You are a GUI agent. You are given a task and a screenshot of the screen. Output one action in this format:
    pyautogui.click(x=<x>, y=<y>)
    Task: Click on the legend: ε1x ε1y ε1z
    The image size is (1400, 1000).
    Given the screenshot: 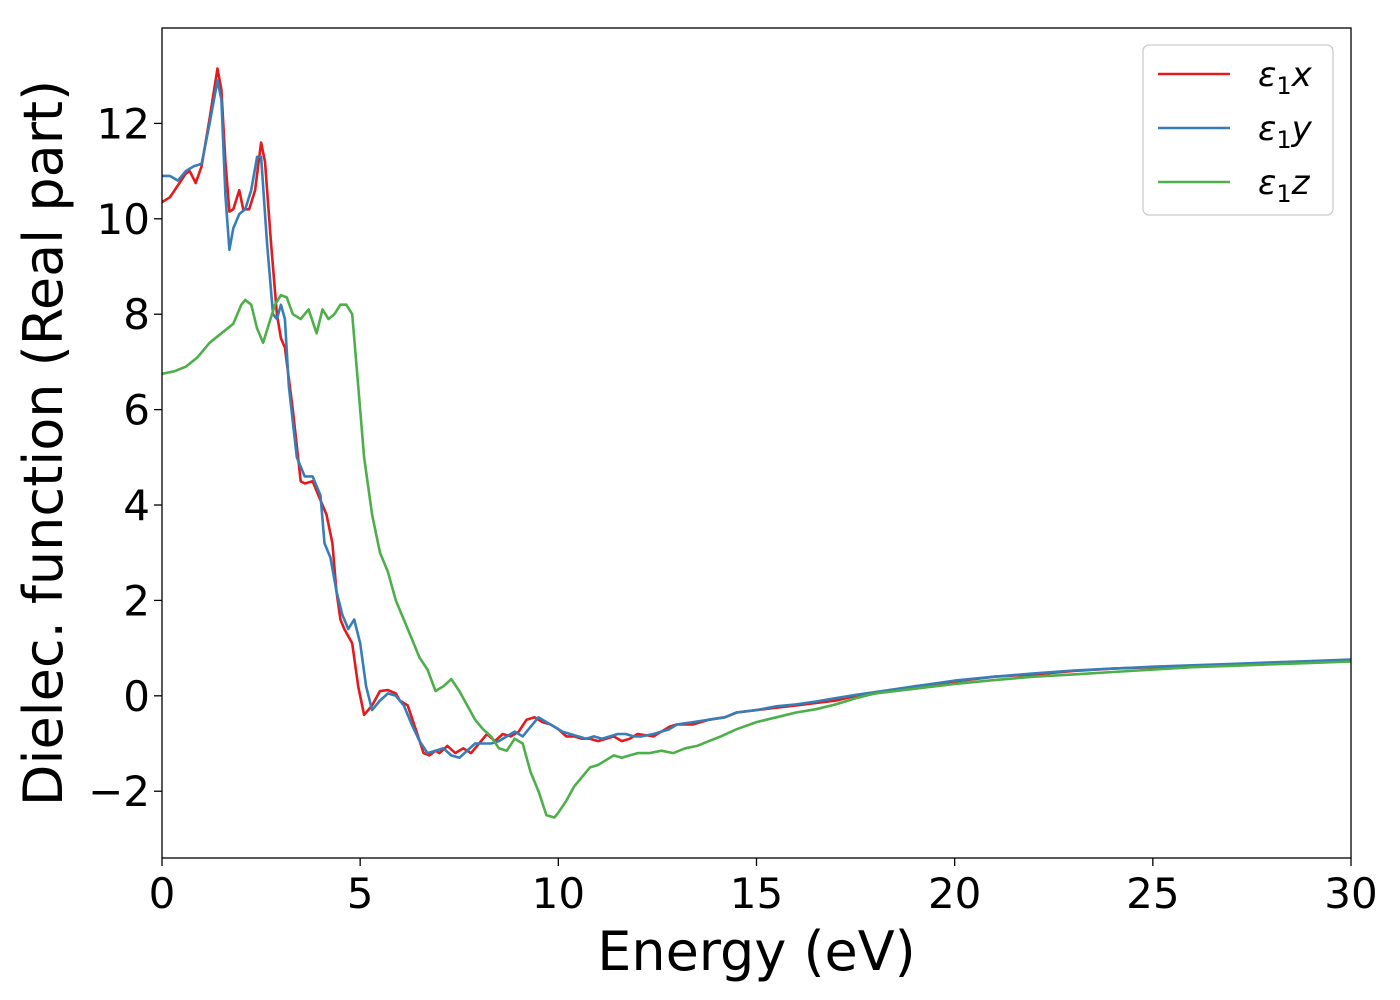 What is the action you would take?
    pyautogui.click(x=1238, y=130)
    